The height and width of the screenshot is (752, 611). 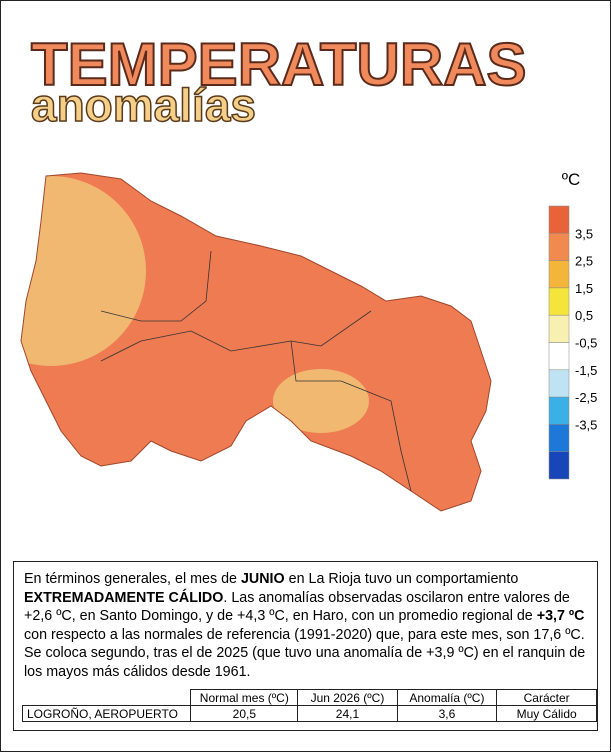 What do you see at coordinates (124, 597) in the screenshot?
I see `text-bold: EXTREMADAMENTE CÁLIDO` at bounding box center [124, 597].